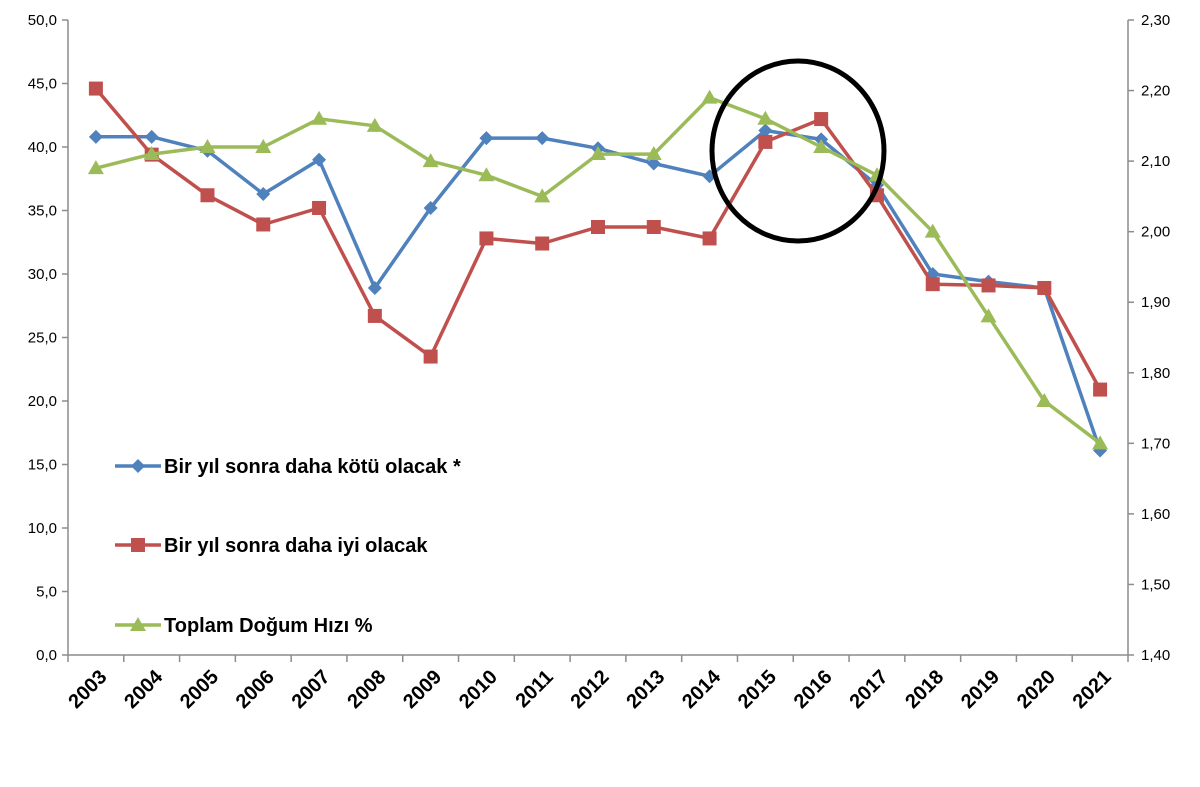 This screenshot has width=1200, height=787. I want to click on x-tick-label: 2010, so click(478, 689).